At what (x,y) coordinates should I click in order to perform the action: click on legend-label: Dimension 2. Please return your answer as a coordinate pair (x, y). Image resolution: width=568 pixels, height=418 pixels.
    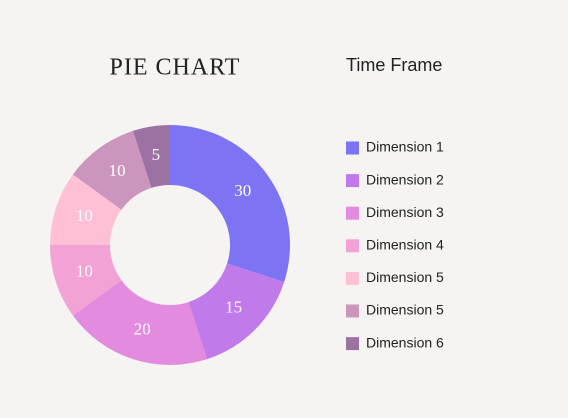
    Looking at the image, I should click on (405, 179).